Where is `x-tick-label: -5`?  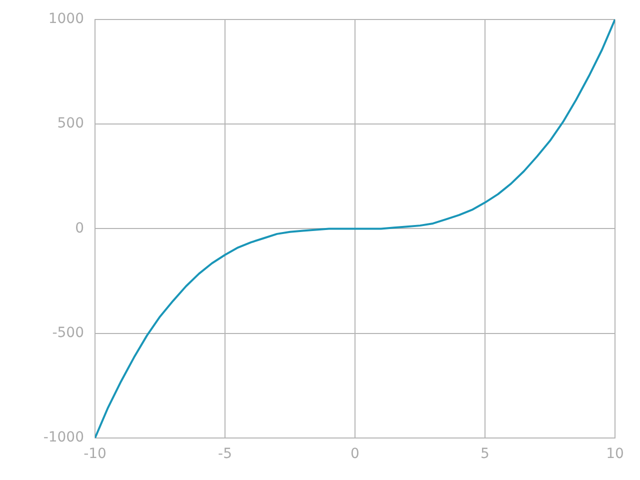
x-tick-label: -5 is located at coordinates (225, 454).